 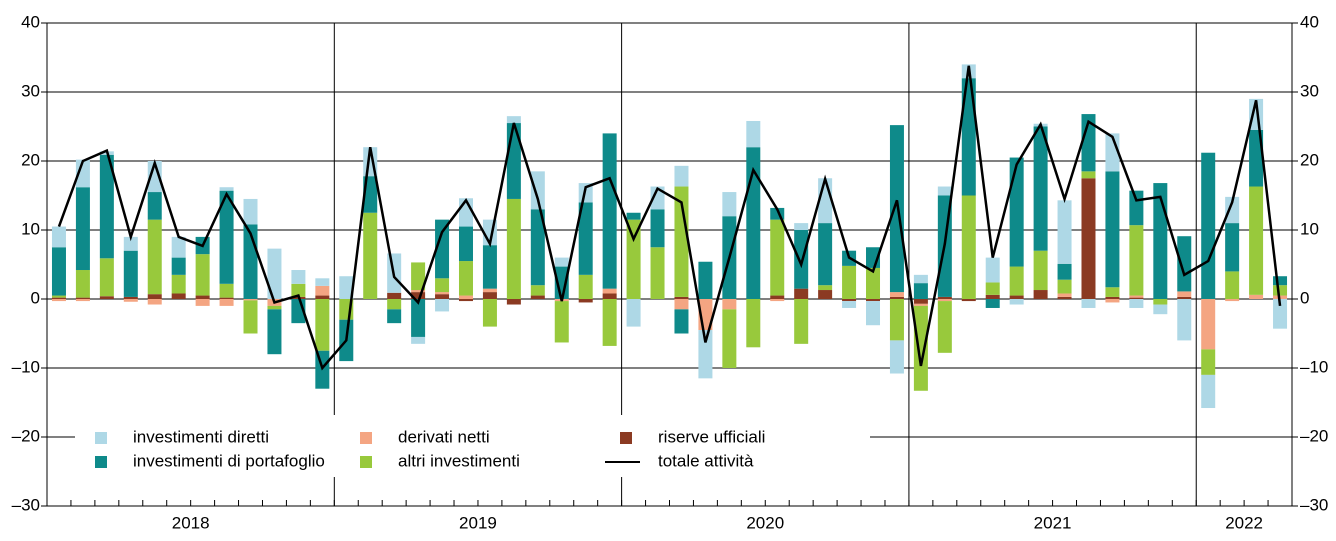 I want to click on y2-tick-label: 0, so click(x=1304, y=297).